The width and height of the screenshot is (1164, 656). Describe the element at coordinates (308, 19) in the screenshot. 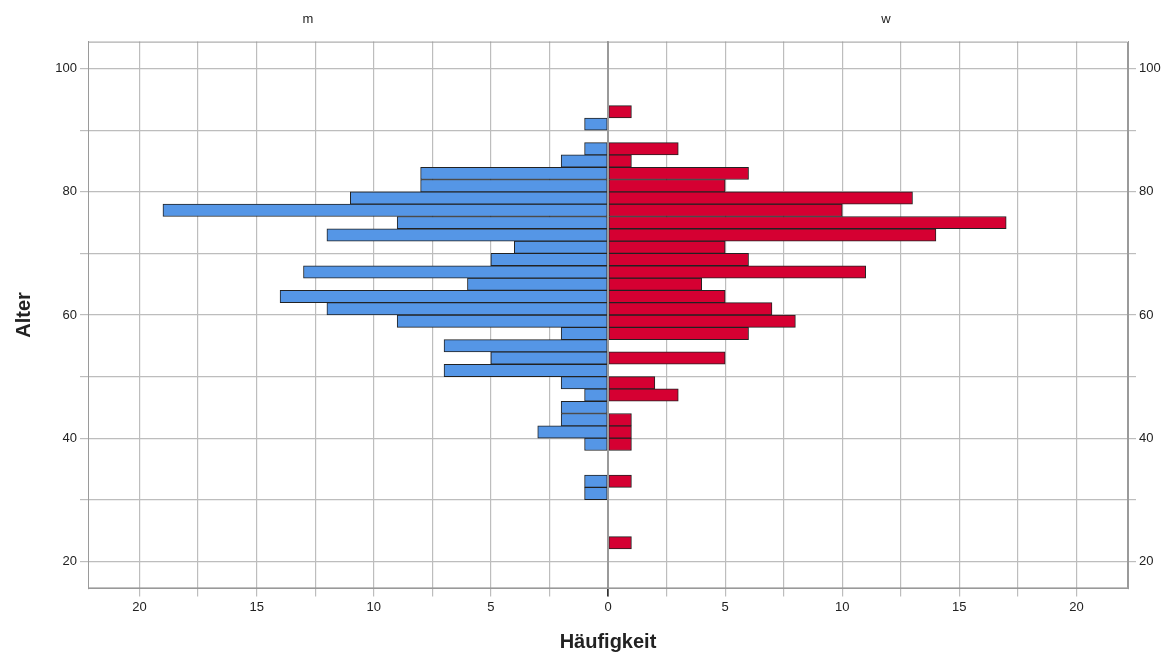

I see `chart-title: m` at that location.